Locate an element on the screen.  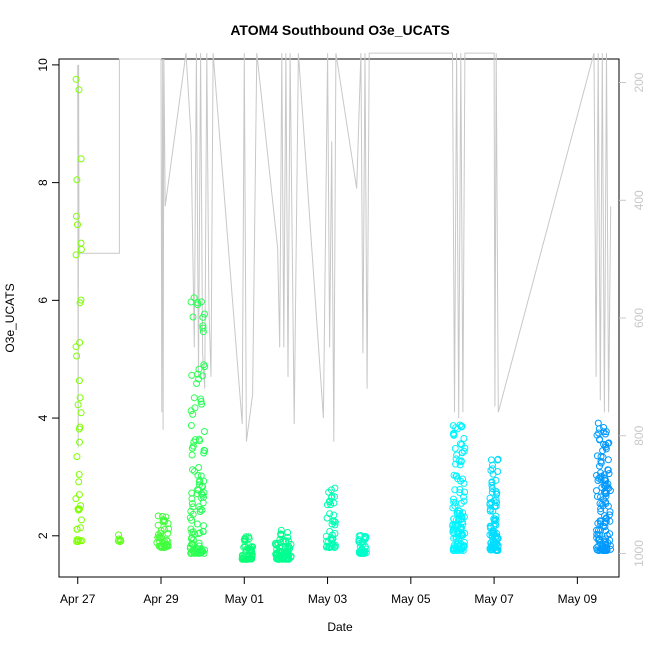
y-tick-label: 4 is located at coordinates (43, 417).